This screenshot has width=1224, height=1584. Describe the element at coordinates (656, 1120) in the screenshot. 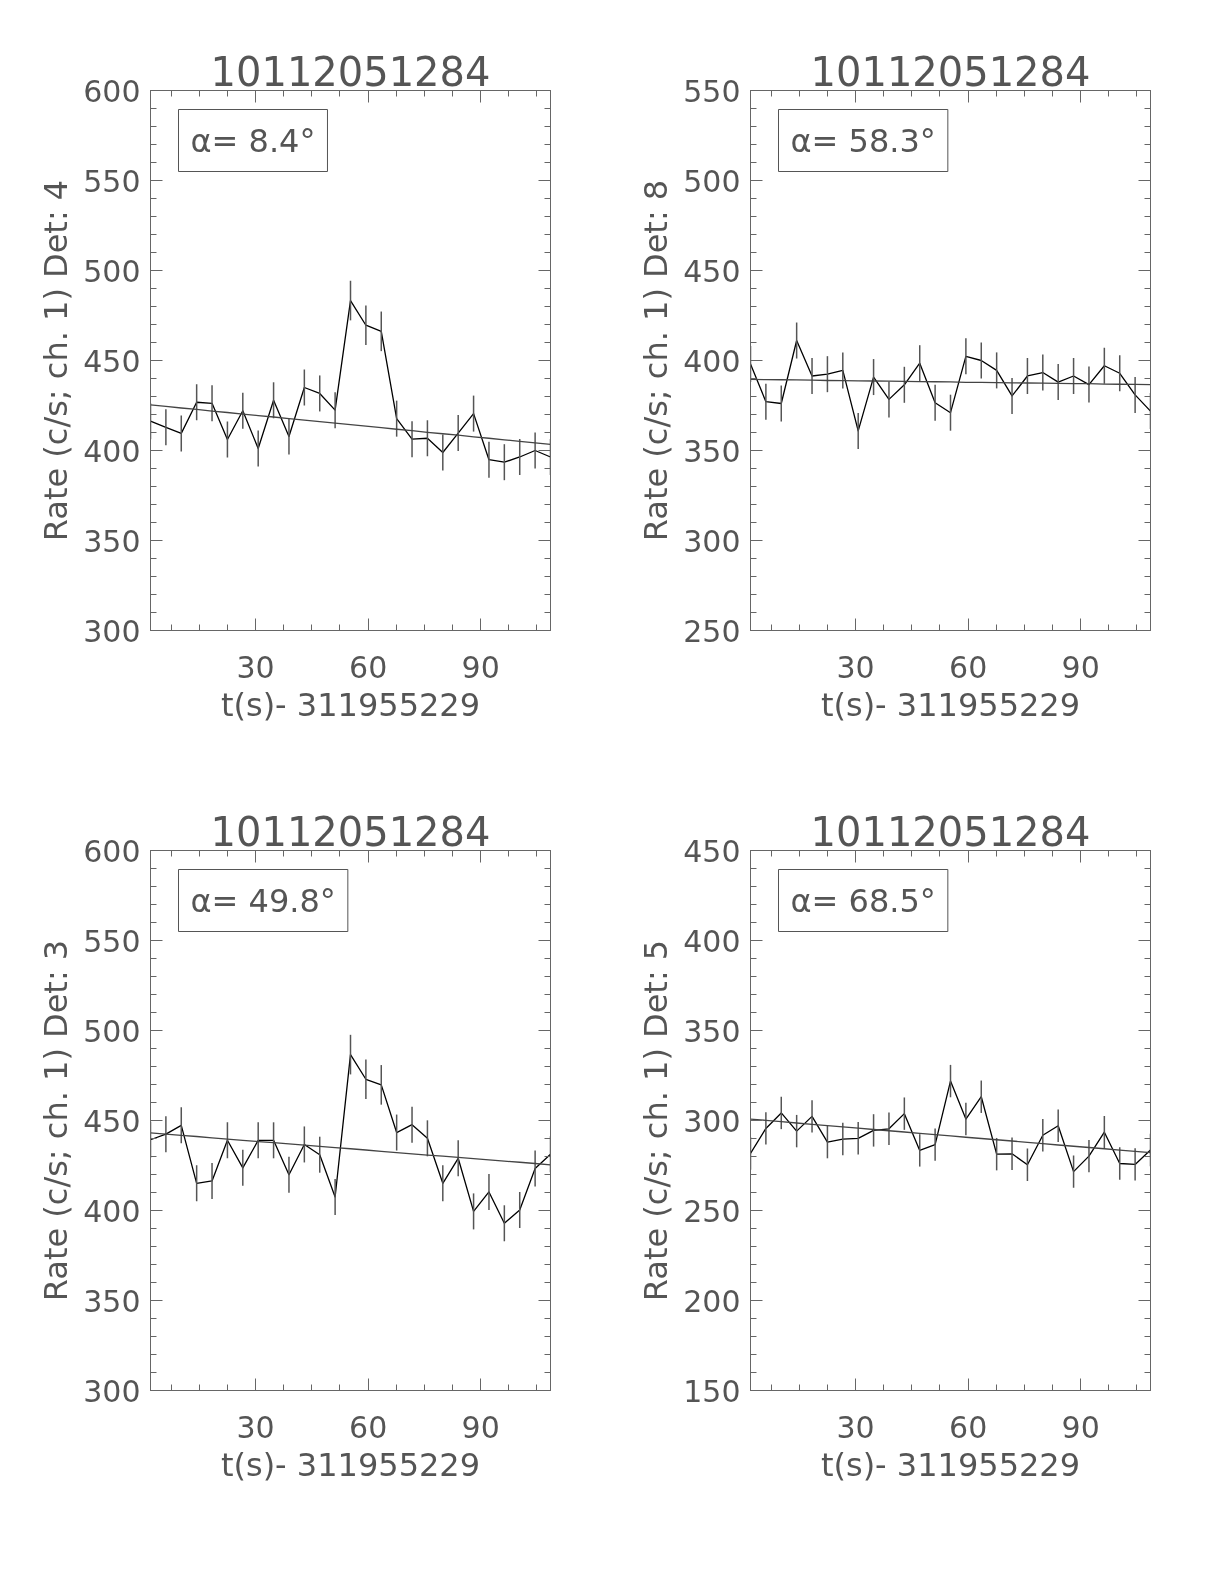

I see `y-axis-title: Rate (c/s; ch. 1) Det: 5` at that location.